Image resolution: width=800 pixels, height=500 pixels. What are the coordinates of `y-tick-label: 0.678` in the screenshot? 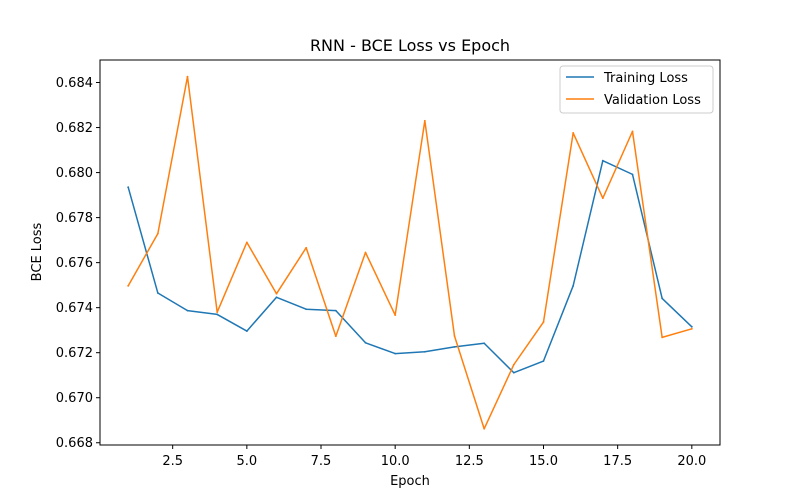 It's located at (74, 218).